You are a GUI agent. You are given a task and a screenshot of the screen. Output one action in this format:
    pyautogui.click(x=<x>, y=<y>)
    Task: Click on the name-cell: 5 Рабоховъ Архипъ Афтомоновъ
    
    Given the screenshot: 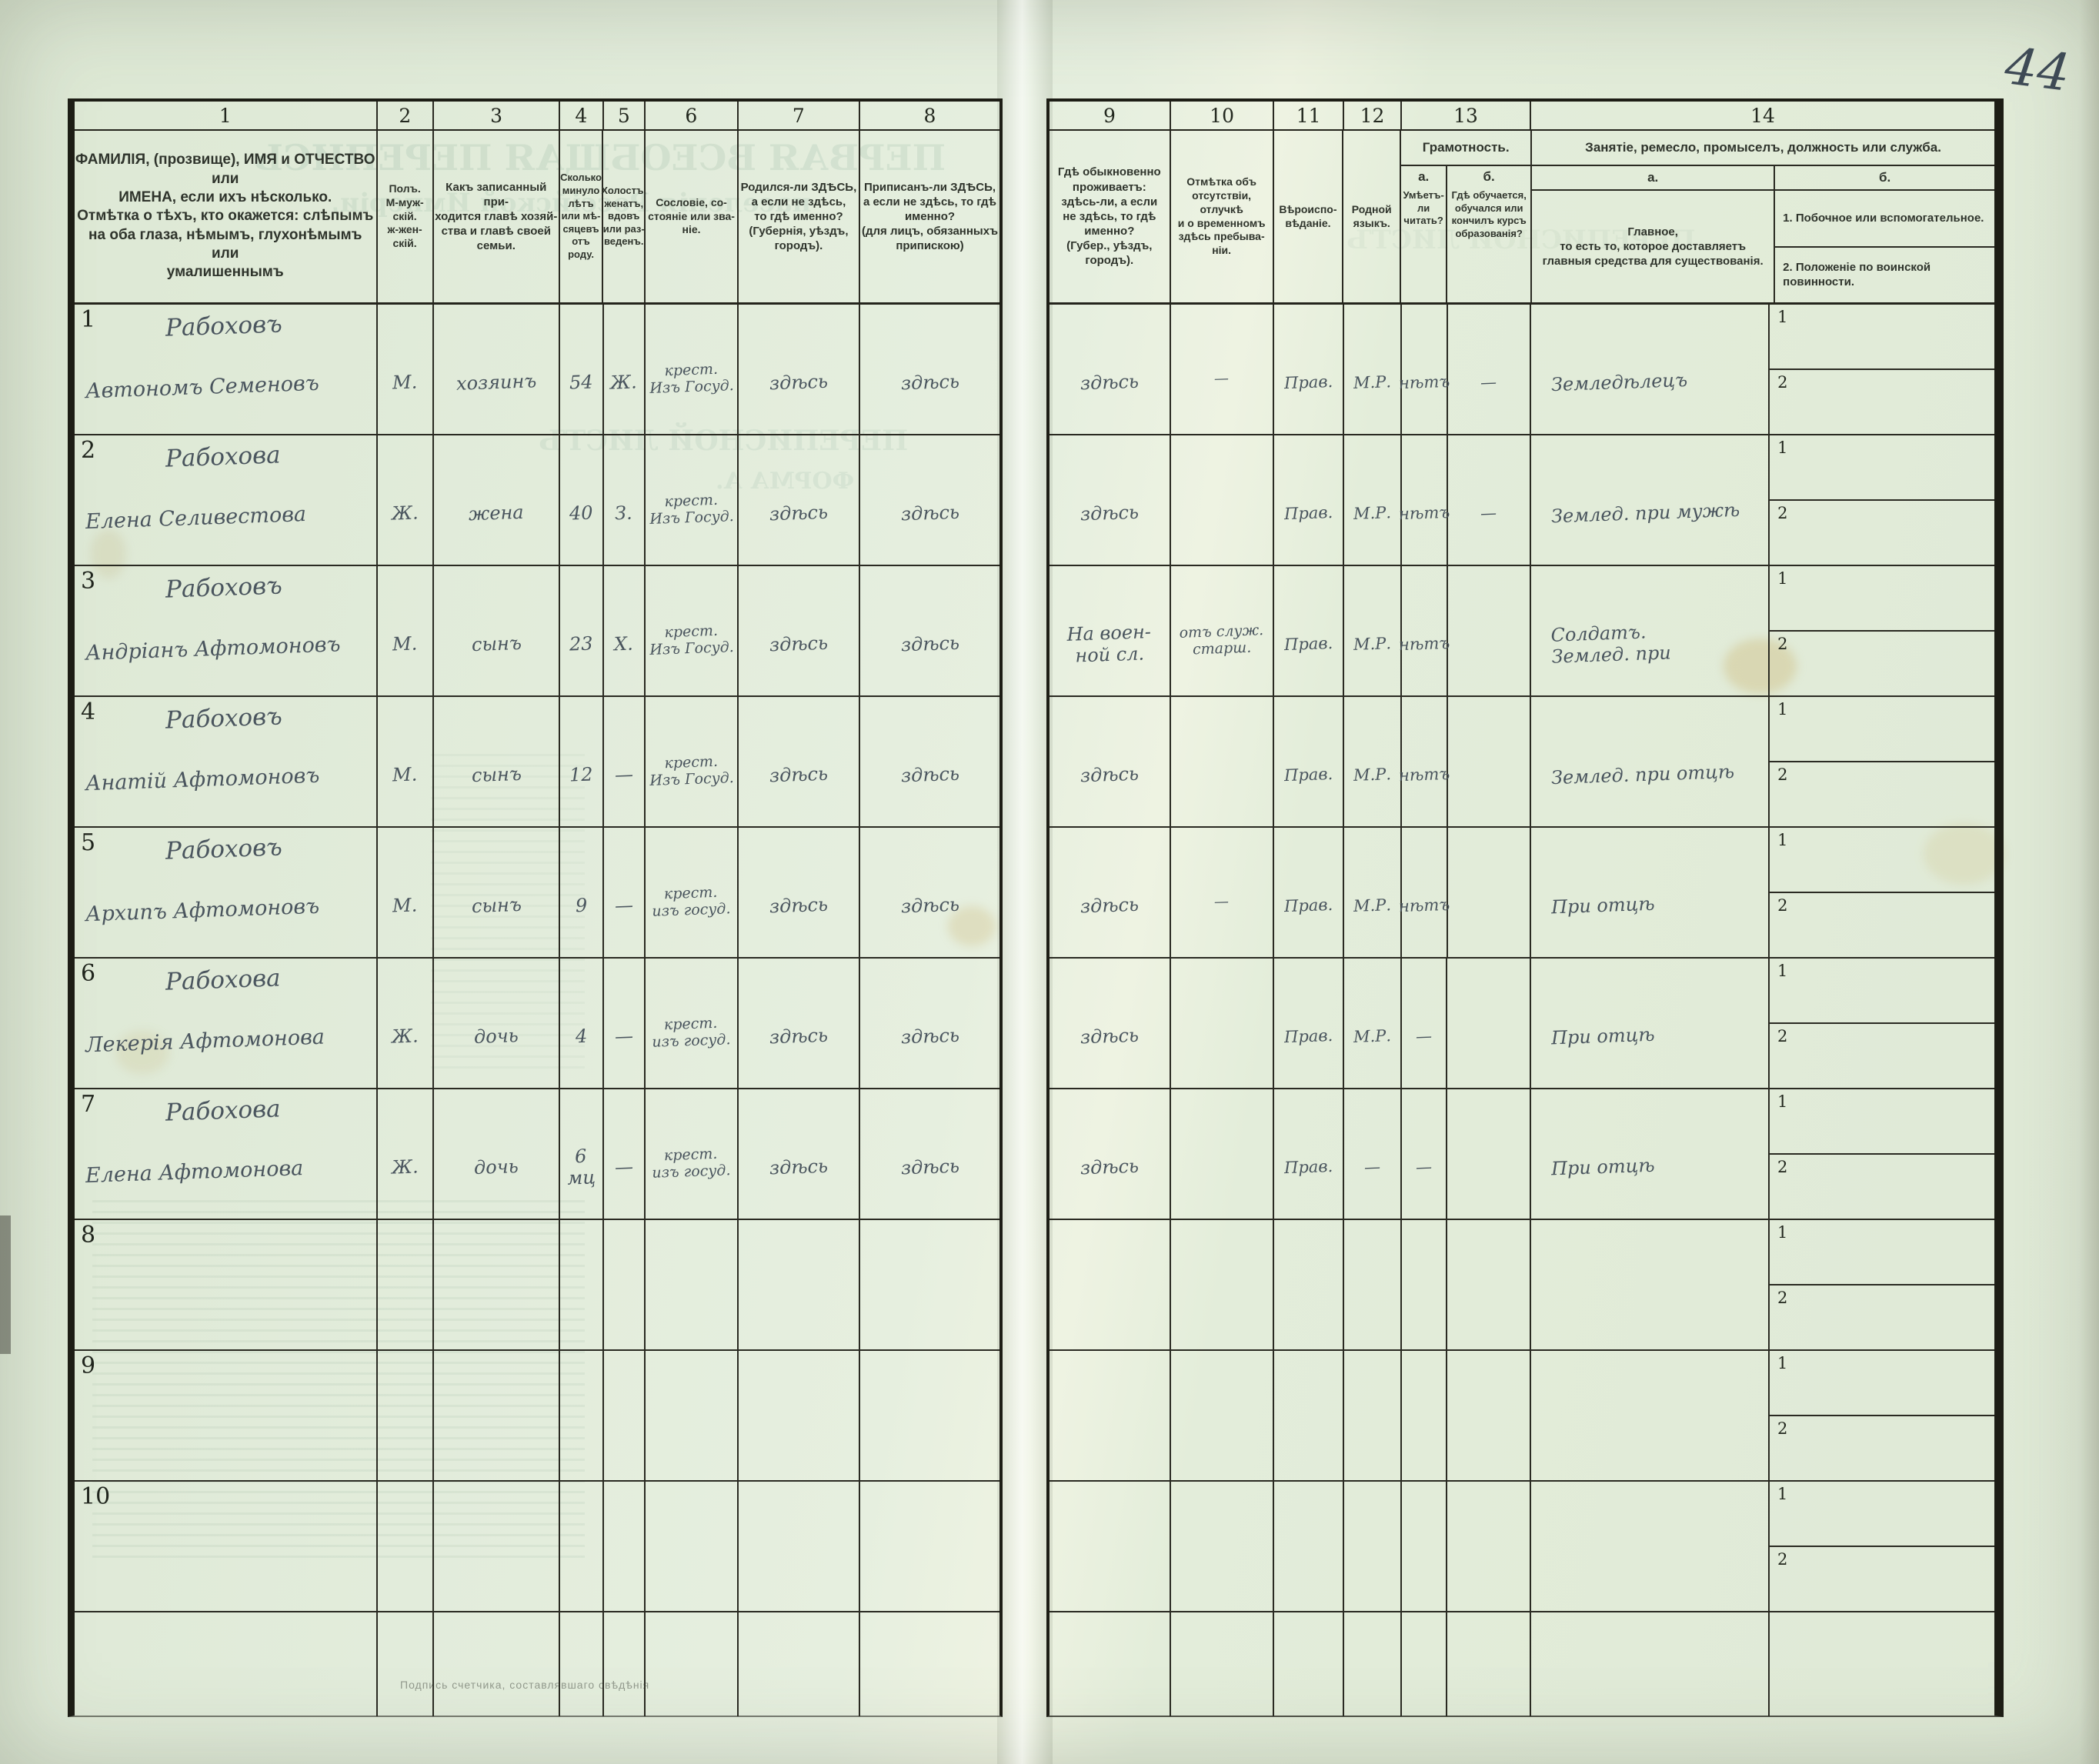 What is the action you would take?
    pyautogui.click(x=227, y=892)
    